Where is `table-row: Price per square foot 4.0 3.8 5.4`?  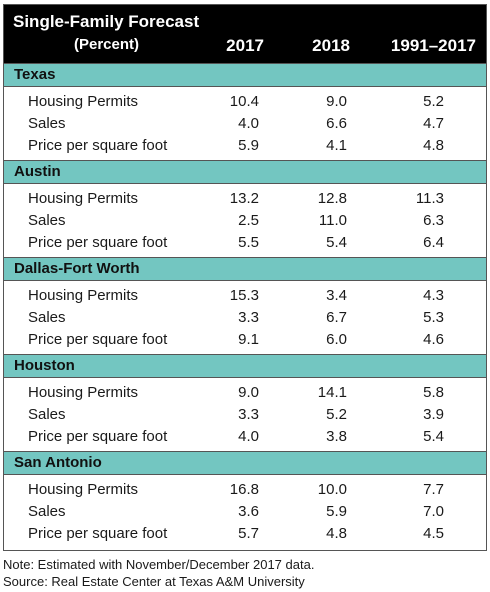 table-row: Price per square foot 4.0 3.8 5.4 is located at coordinates (245, 437).